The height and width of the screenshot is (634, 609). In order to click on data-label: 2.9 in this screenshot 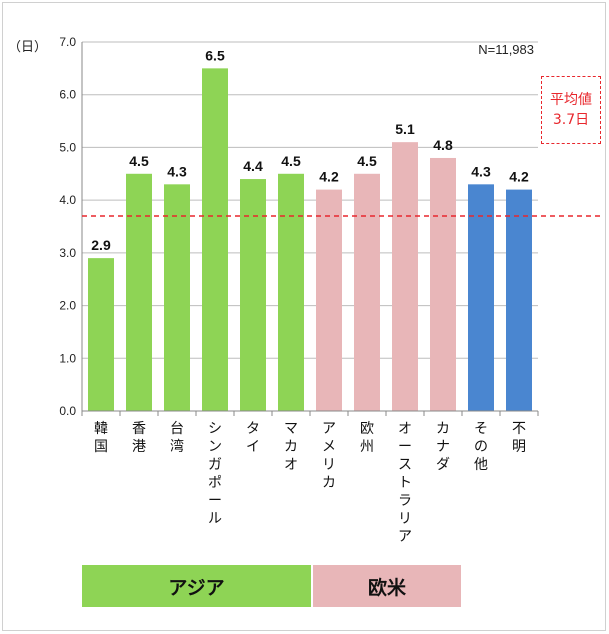, I will do `click(101, 245)`.